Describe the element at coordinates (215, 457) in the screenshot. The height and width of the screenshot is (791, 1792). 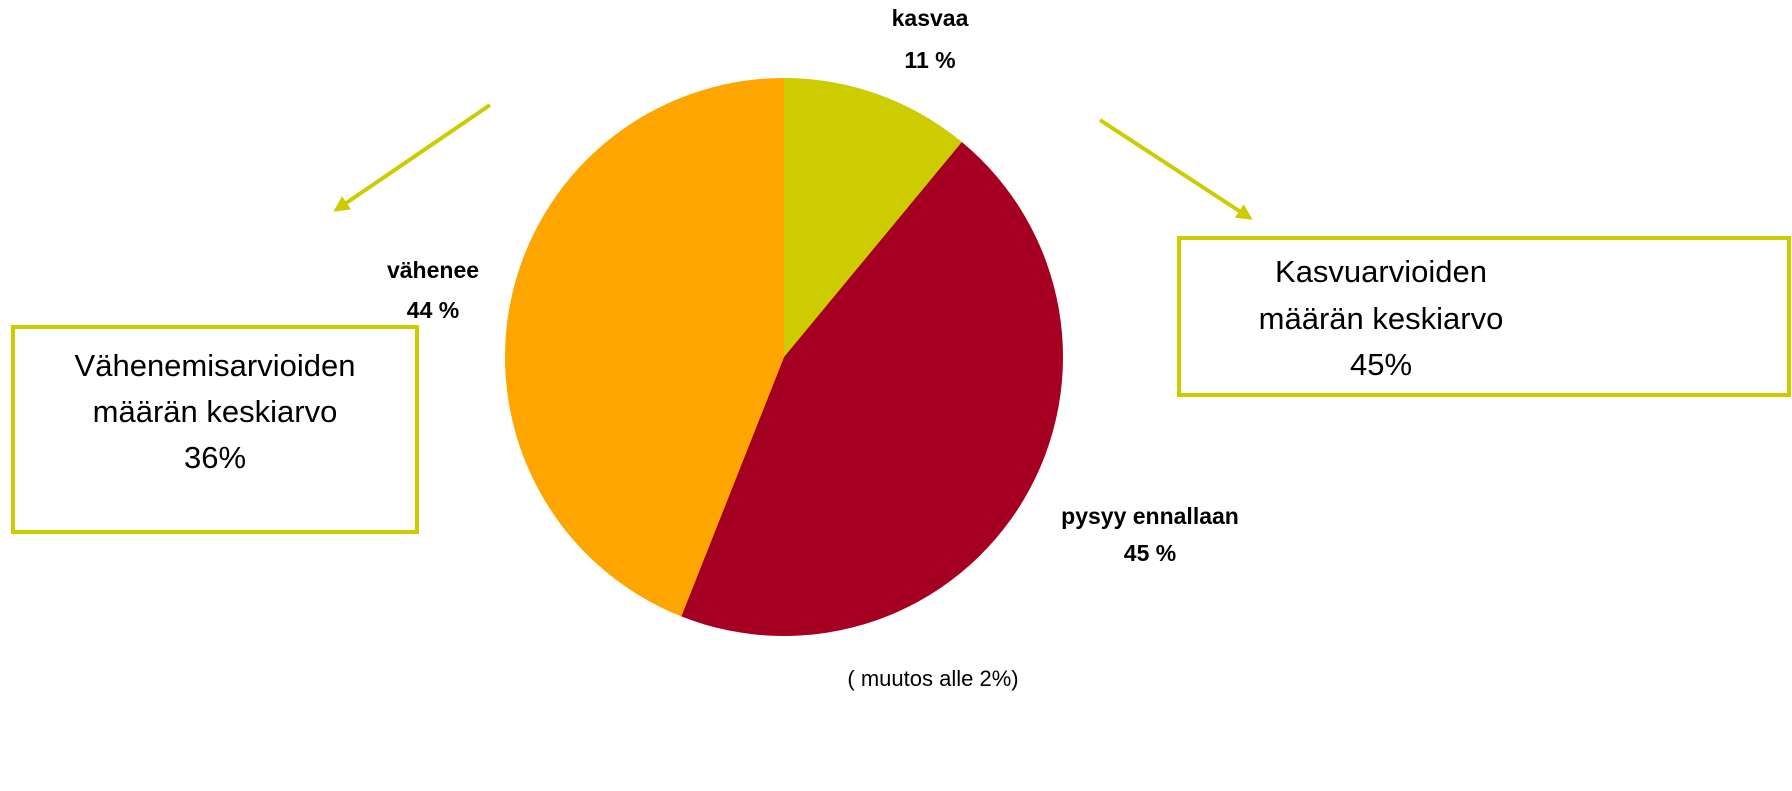
I see `annotation-text: 36%` at that location.